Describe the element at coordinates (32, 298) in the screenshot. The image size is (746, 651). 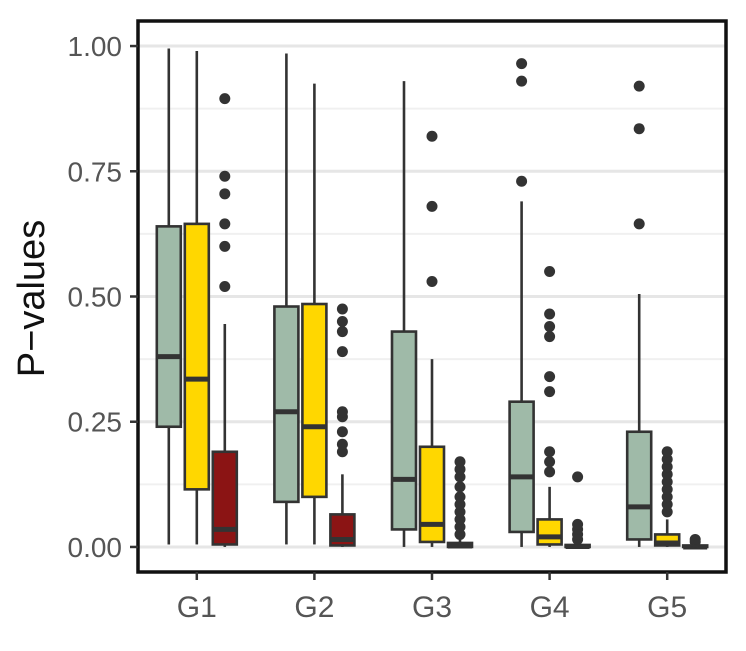
I see `y-axis-label: P−values` at that location.